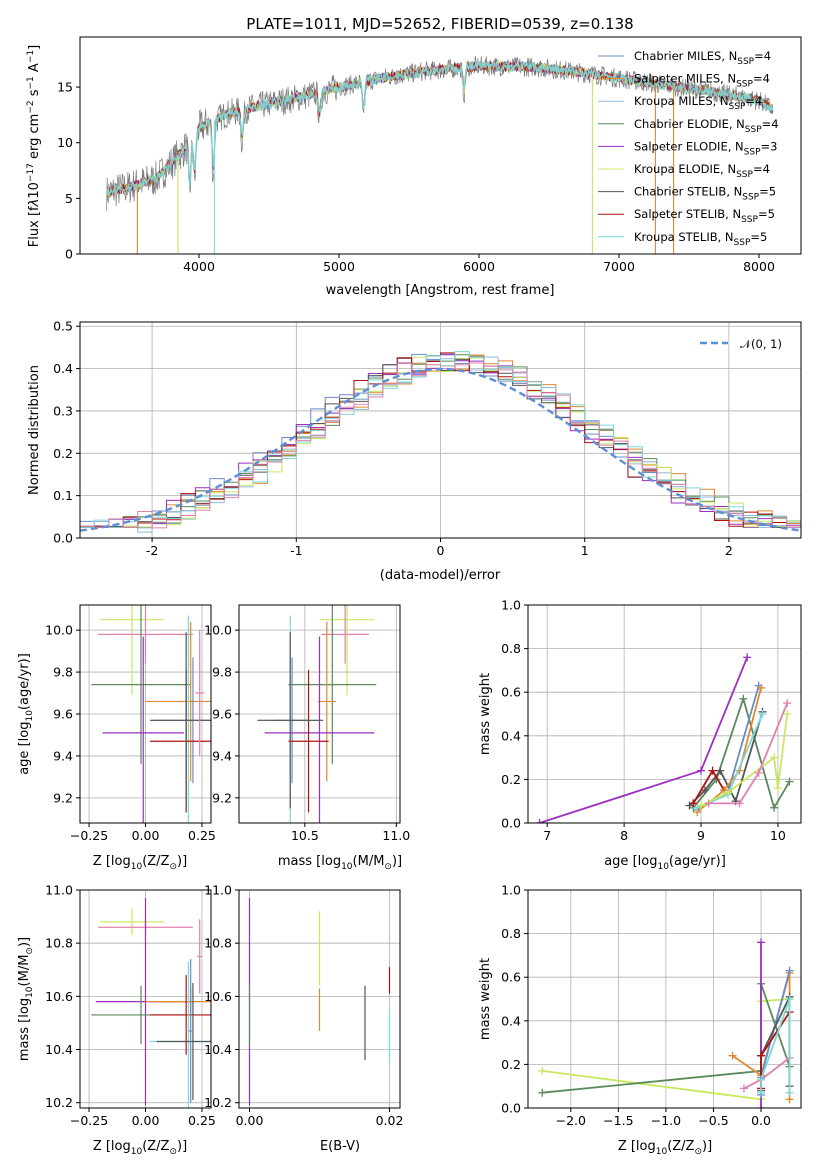 This screenshot has width=819, height=1170. I want to click on y-tick-label: 0.0, so click(511, 823).